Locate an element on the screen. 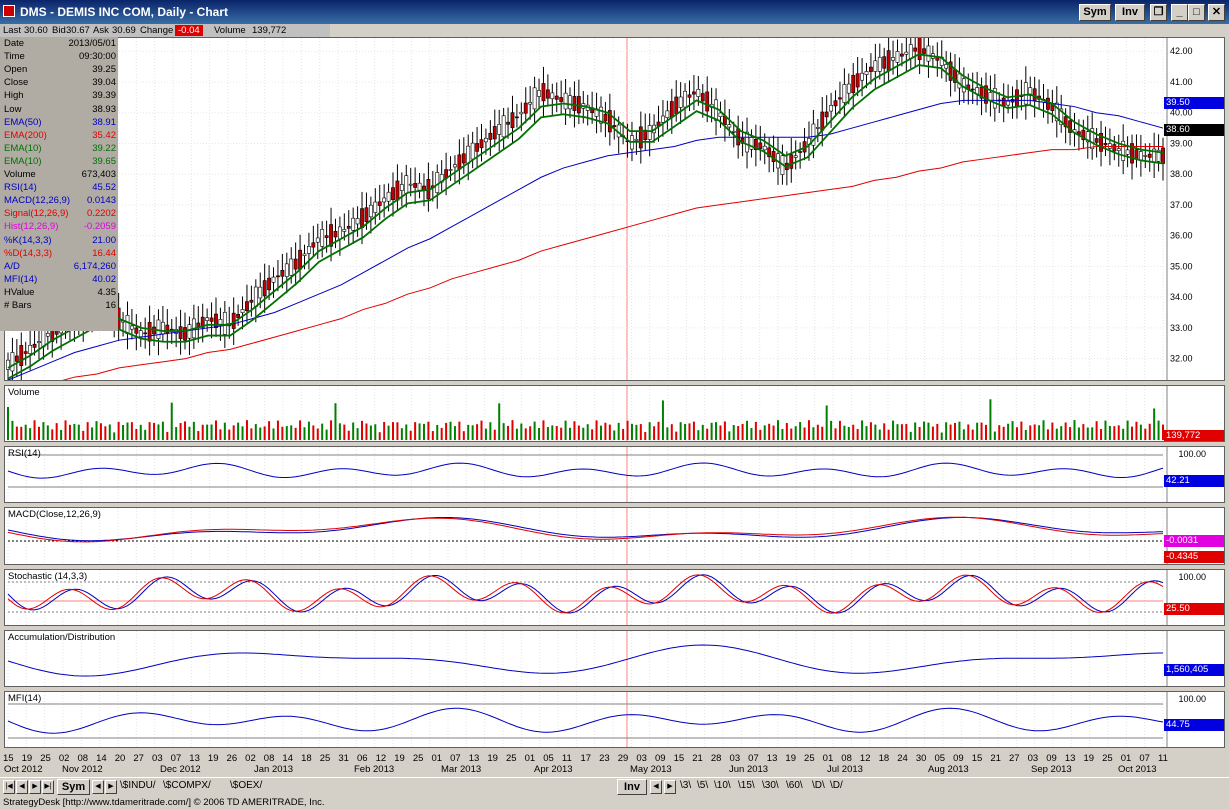  tab-int-3: \3\ is located at coordinates (686, 785).